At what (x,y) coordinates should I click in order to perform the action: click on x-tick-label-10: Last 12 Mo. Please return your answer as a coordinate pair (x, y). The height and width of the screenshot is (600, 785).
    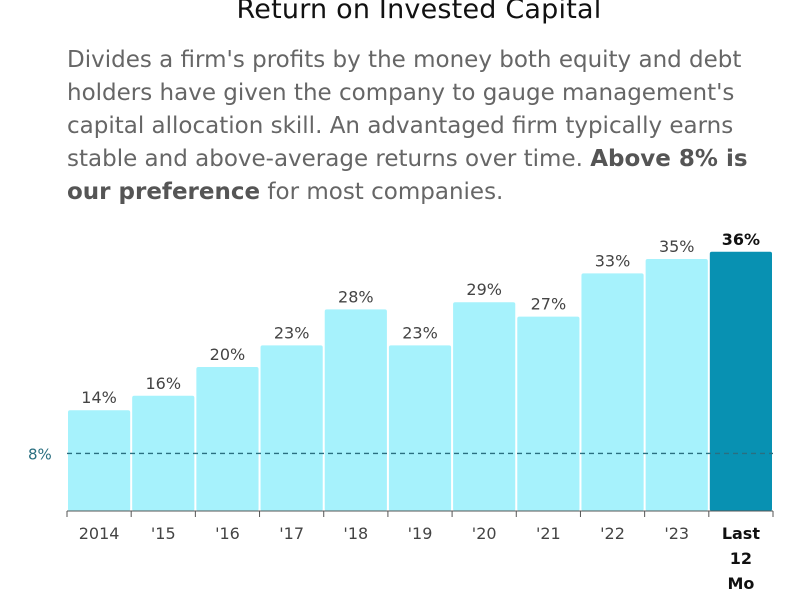
    Looking at the image, I should click on (741, 558).